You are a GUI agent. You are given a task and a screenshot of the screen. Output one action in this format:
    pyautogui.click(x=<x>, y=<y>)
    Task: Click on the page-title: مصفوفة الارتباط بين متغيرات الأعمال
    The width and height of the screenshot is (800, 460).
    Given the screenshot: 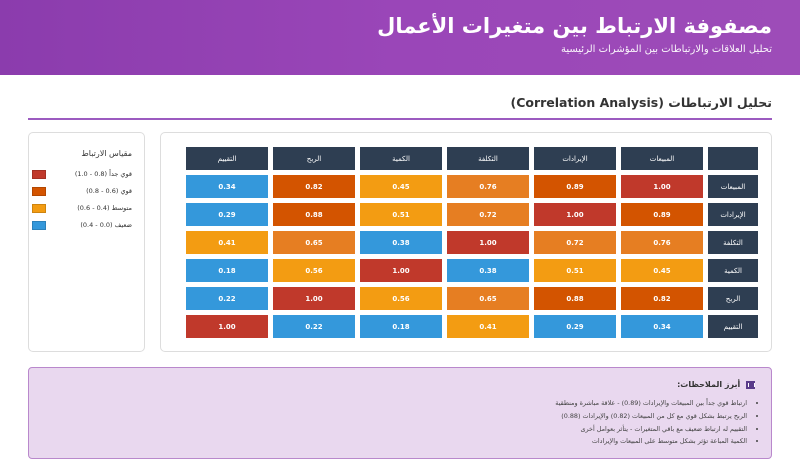 What is the action you would take?
    pyautogui.click(x=574, y=26)
    